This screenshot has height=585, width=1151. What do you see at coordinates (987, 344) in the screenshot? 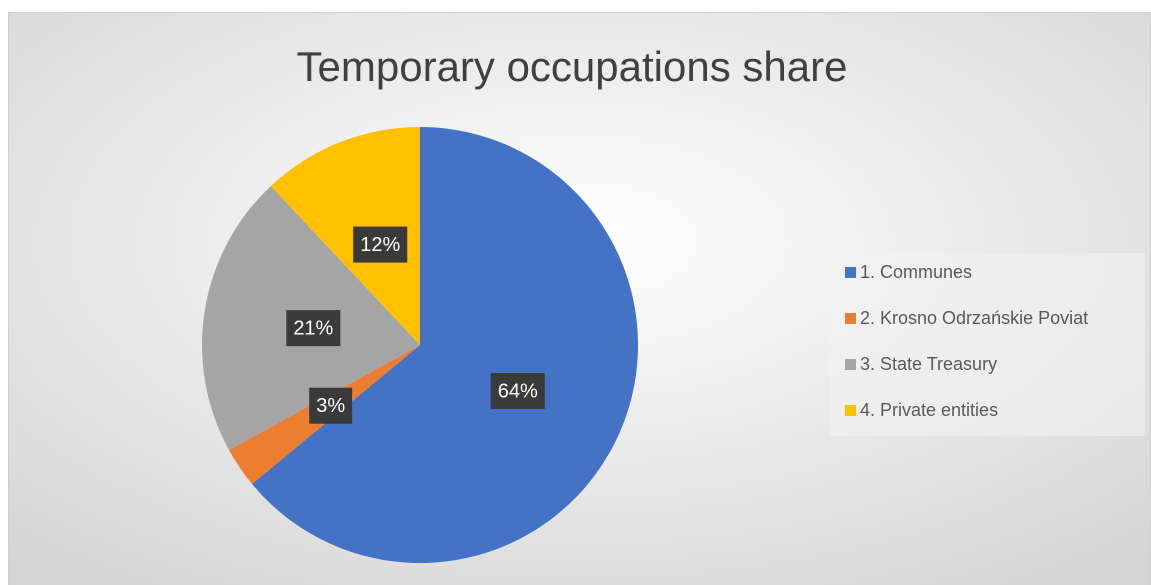
I see `legend-box` at bounding box center [987, 344].